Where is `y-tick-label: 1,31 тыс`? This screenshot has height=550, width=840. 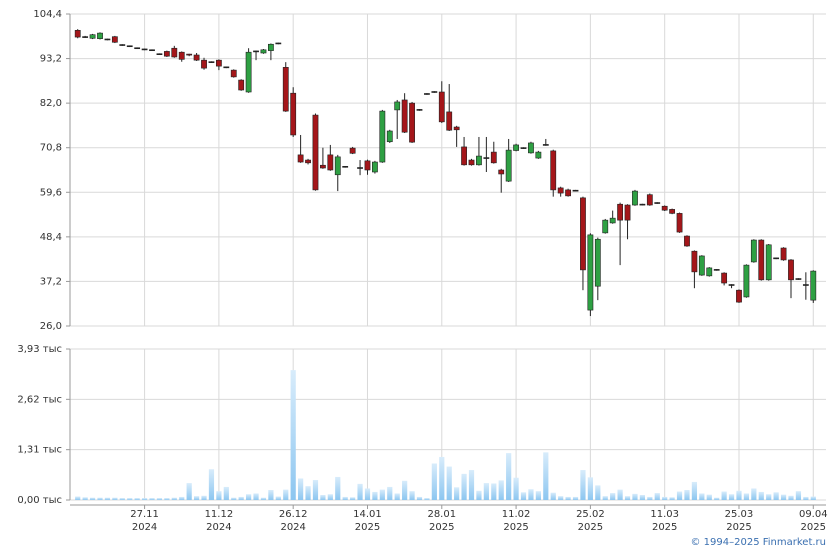 y-tick-label: 1,31 тыс is located at coordinates (39, 450).